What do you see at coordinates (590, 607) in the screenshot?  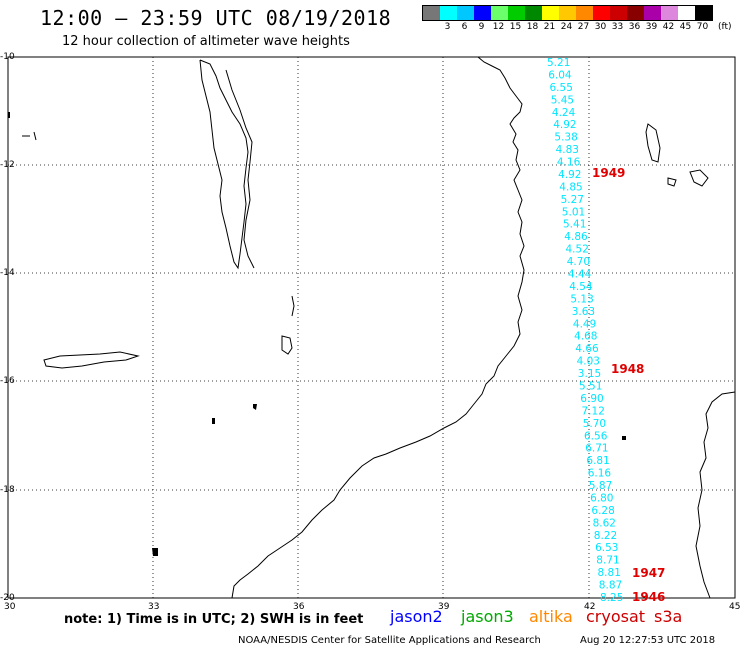 I see `lon-label: 42` at bounding box center [590, 607].